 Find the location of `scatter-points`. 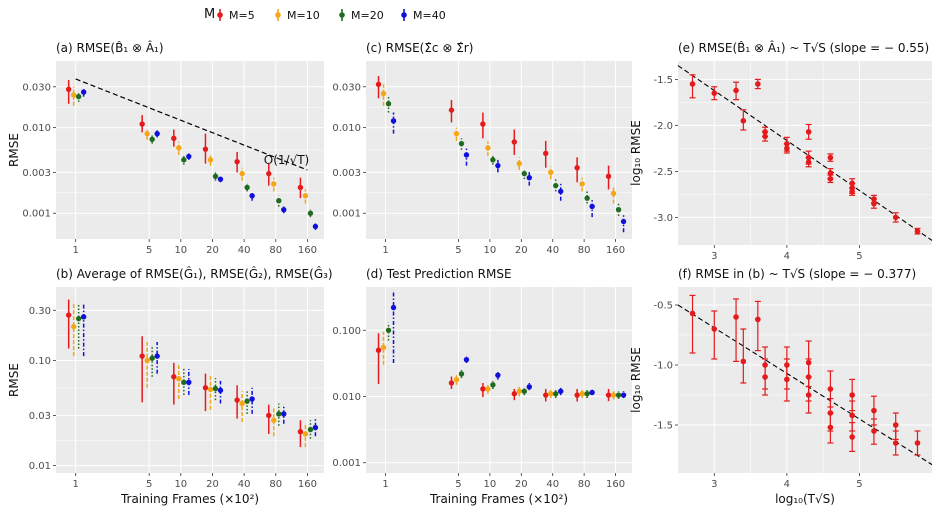

scatter-points is located at coordinates (805, 375).